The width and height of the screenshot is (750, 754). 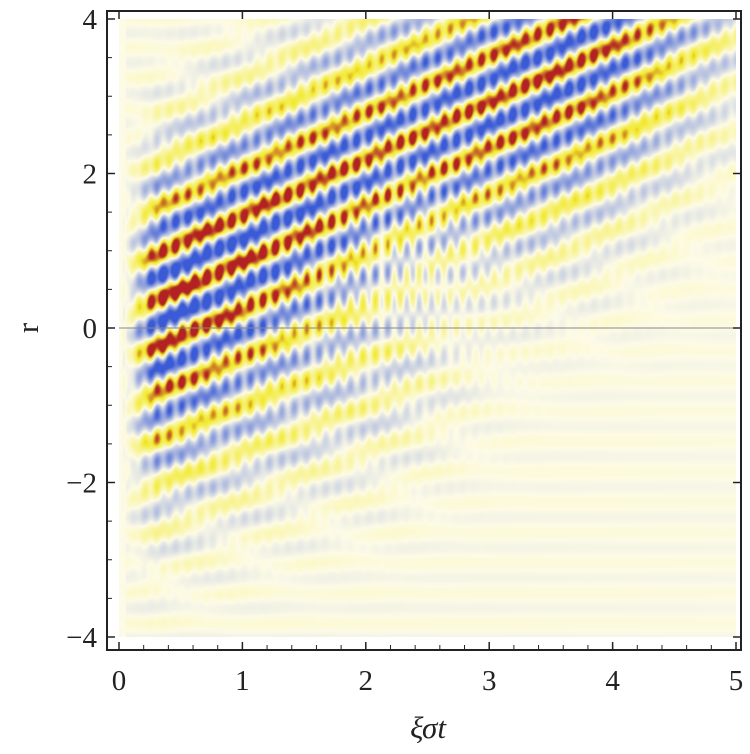 I want to click on x-tick-label: 1, so click(x=242, y=681).